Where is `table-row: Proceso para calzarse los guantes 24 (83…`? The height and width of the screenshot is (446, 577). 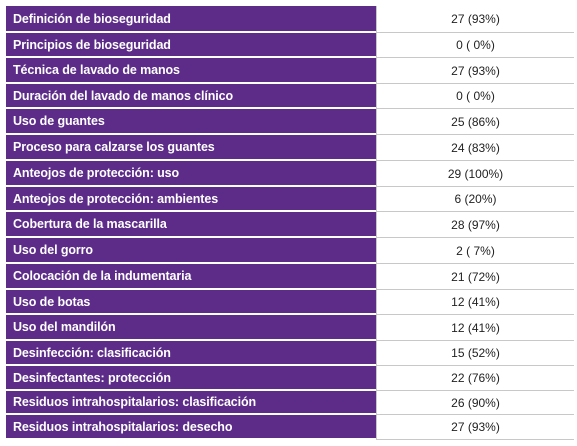 table-row: Proceso para calzarse los guantes 24 (83… is located at coordinates (290, 148).